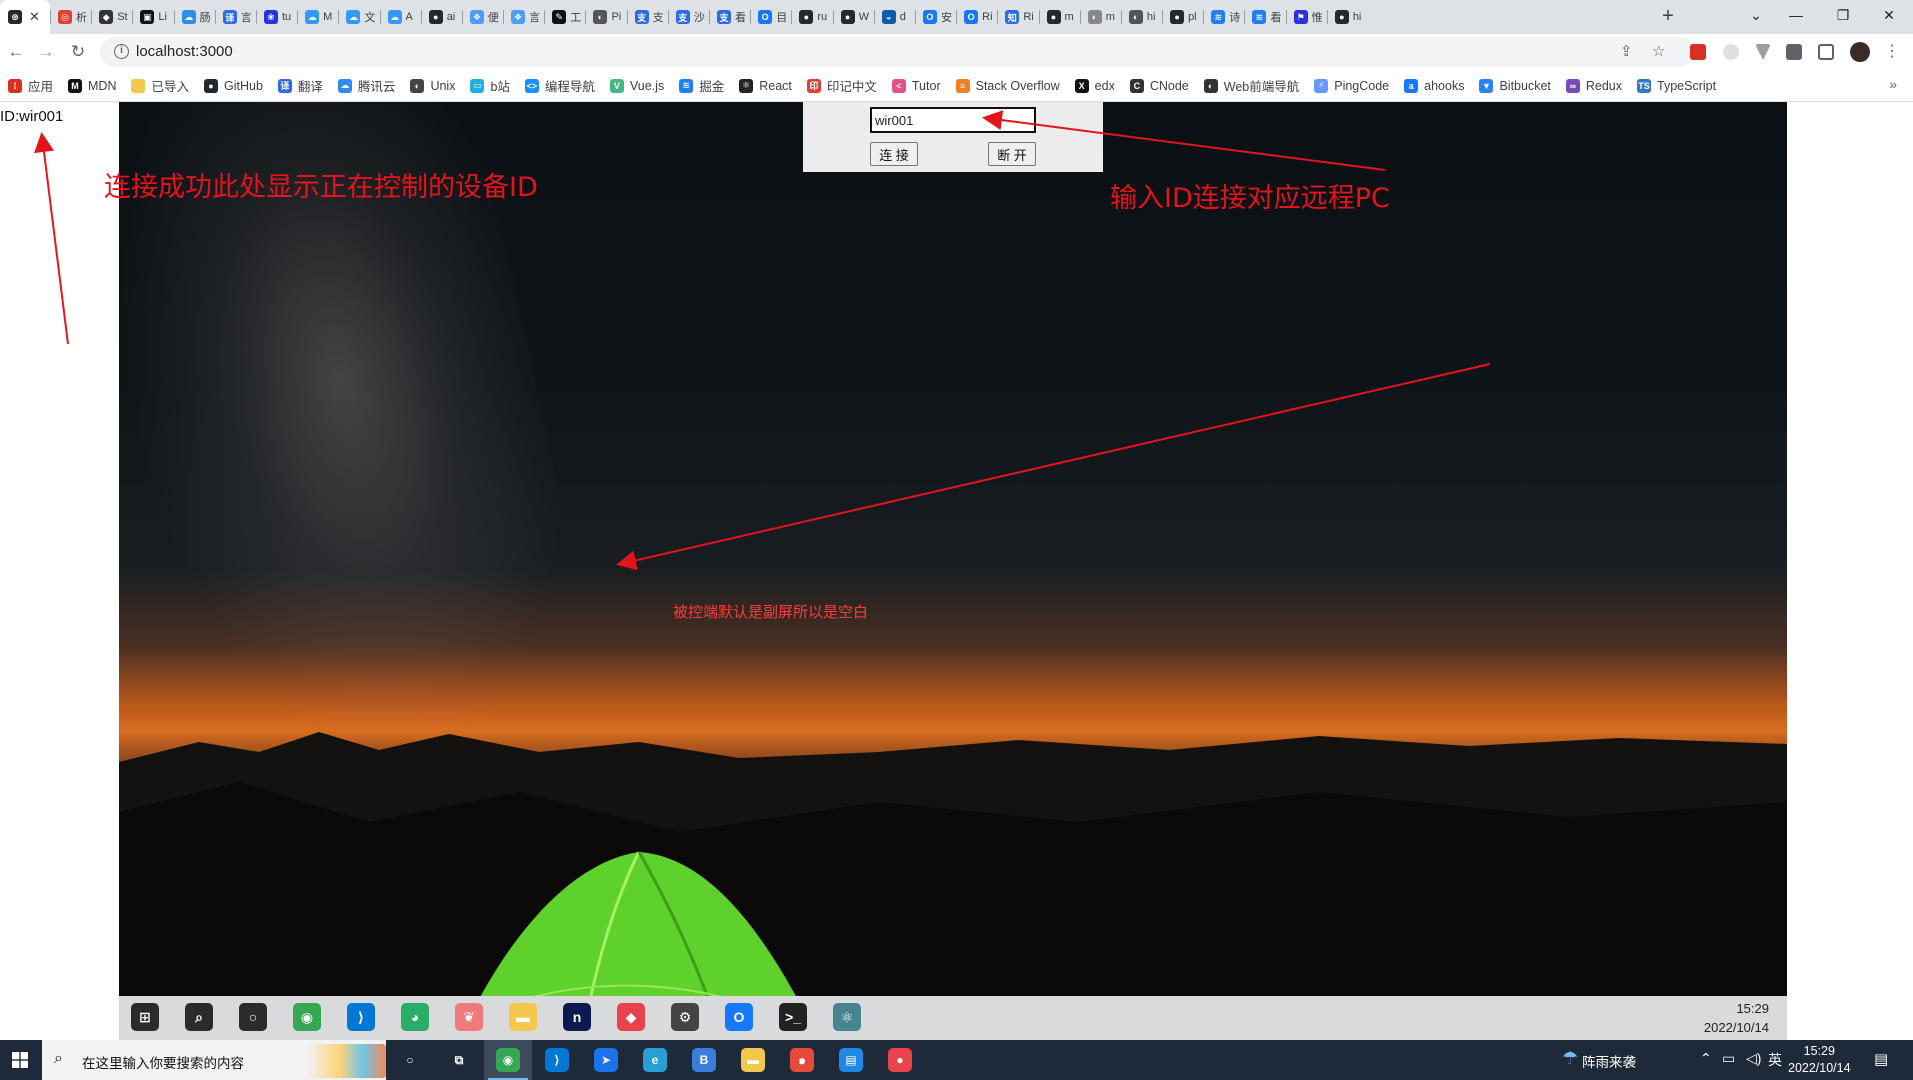  Describe the element at coordinates (894, 154) in the screenshot. I see `connect-button: 连 接` at that location.